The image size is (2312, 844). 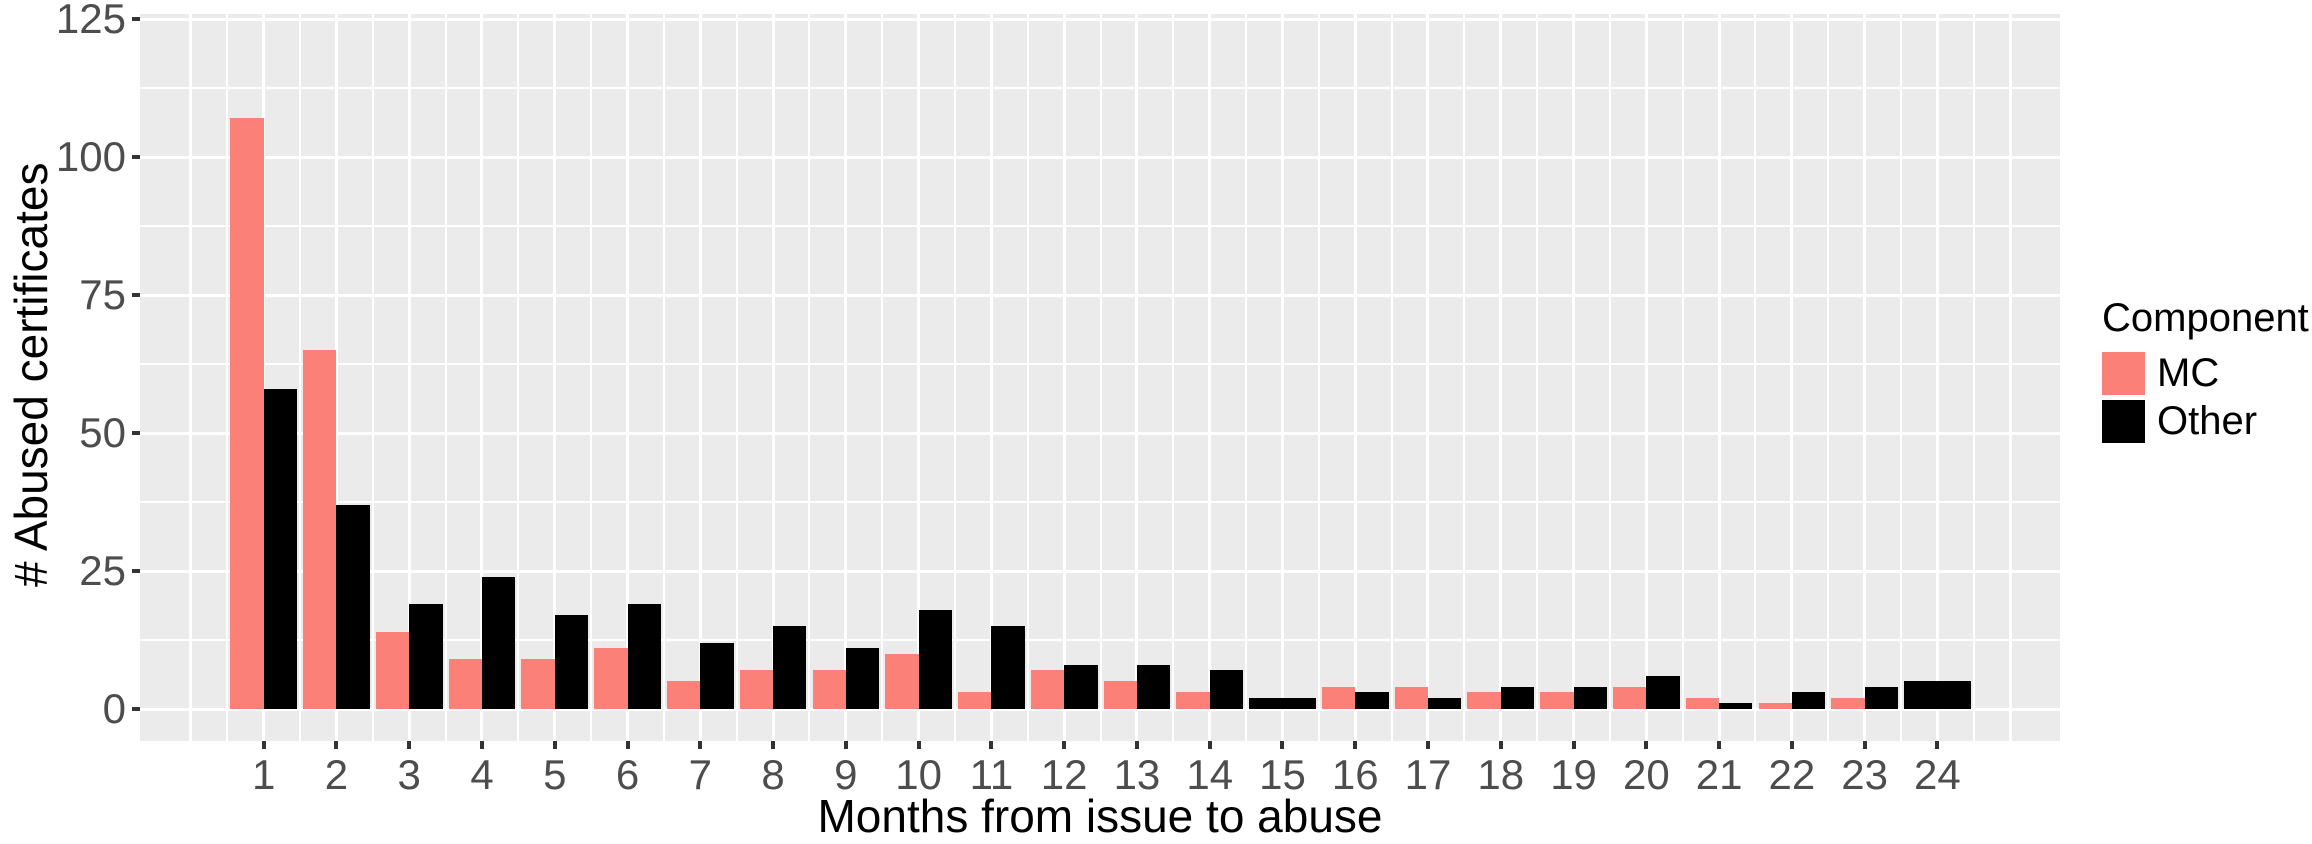 What do you see at coordinates (773, 774) in the screenshot?
I see `x-tick-label: 8` at bounding box center [773, 774].